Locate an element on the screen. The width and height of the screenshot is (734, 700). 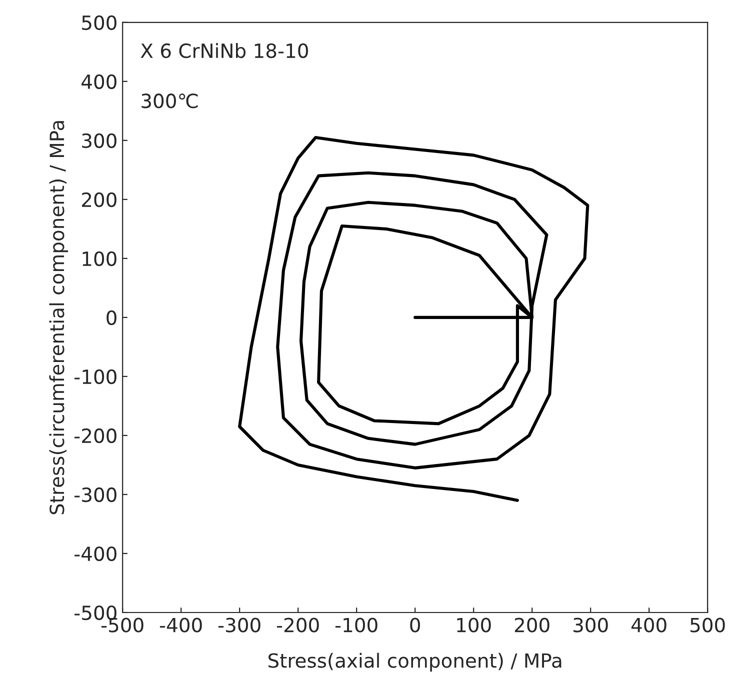
y-tick-label: 100 is located at coordinates (99, 258).